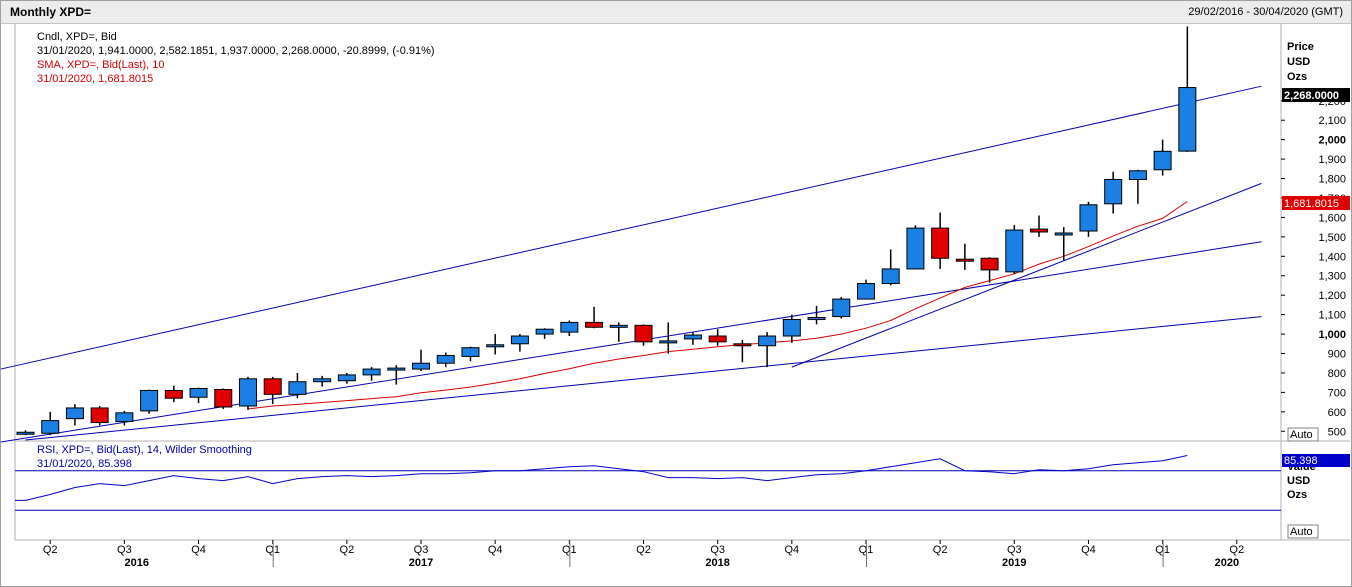 The height and width of the screenshot is (587, 1352). I want to click on price-header-1: Price, so click(1300, 47).